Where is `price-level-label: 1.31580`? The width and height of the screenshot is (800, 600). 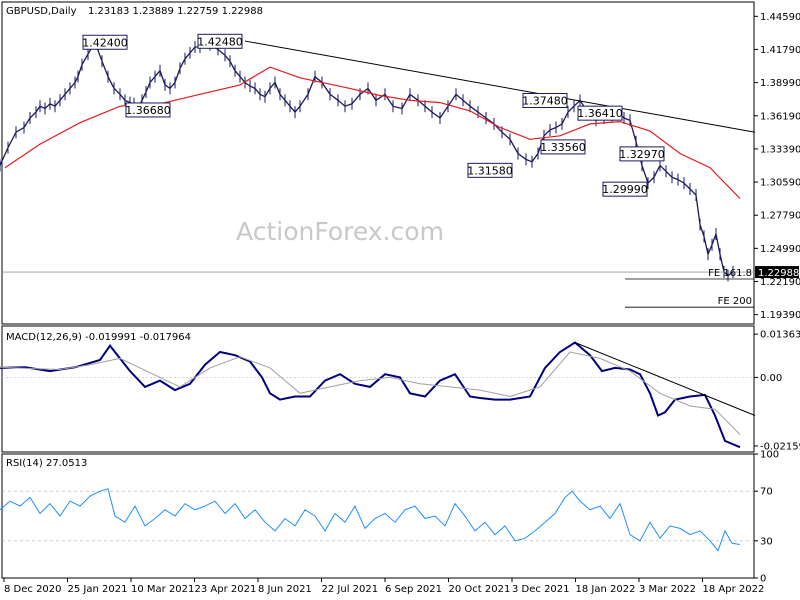 price-level-label: 1.31580 is located at coordinates (490, 170).